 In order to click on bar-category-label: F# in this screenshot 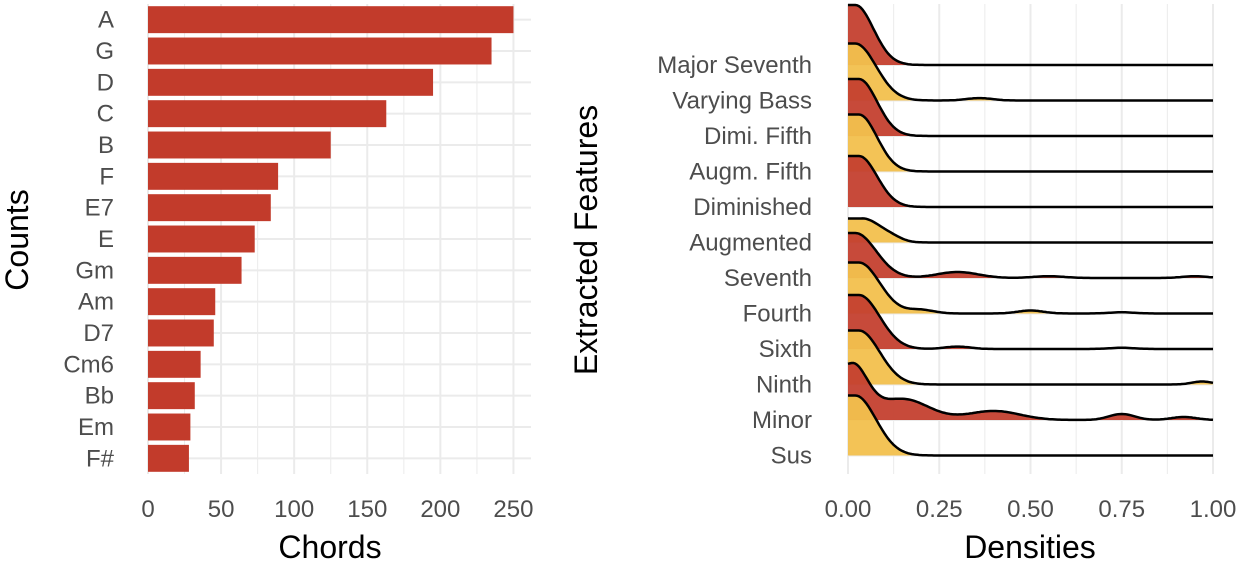, I will do `click(100, 458)`.